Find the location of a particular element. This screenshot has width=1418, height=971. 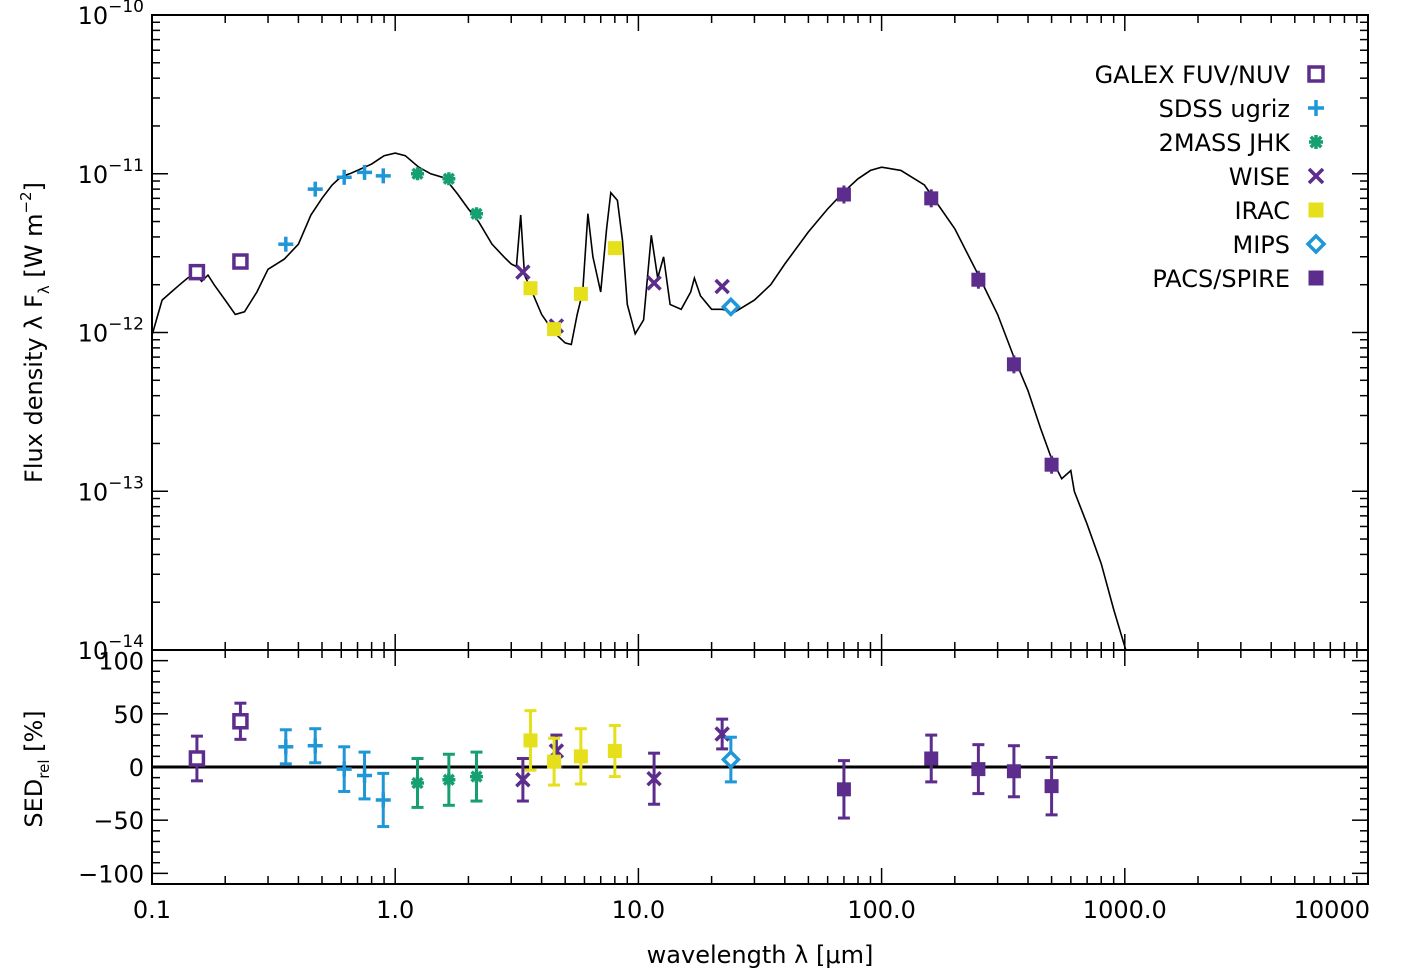

legend-label: MIPS is located at coordinates (1262, 245).